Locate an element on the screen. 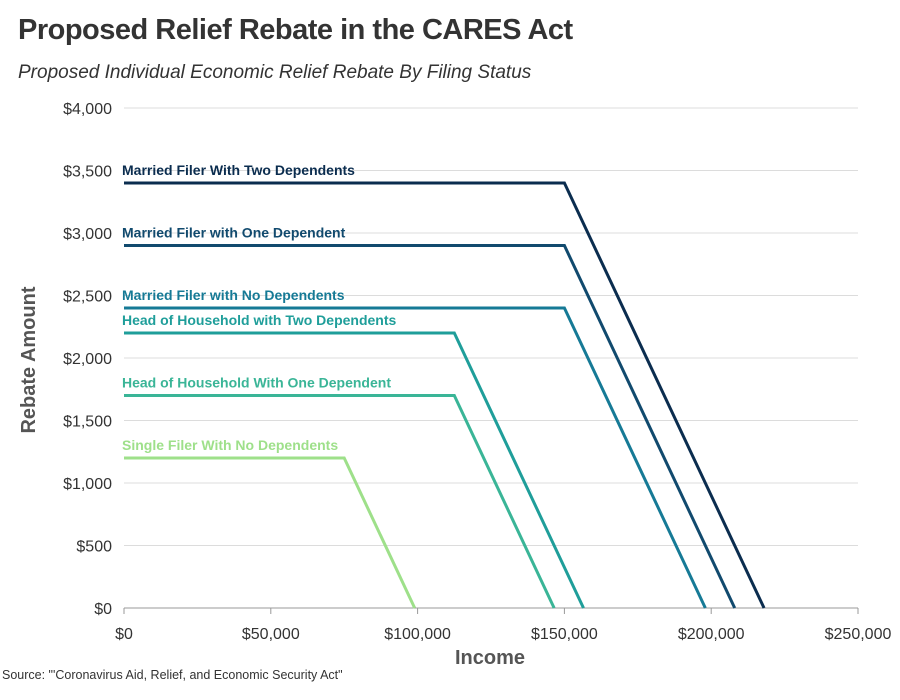  series-label: Married Filer With Two Dependents is located at coordinates (238, 170).